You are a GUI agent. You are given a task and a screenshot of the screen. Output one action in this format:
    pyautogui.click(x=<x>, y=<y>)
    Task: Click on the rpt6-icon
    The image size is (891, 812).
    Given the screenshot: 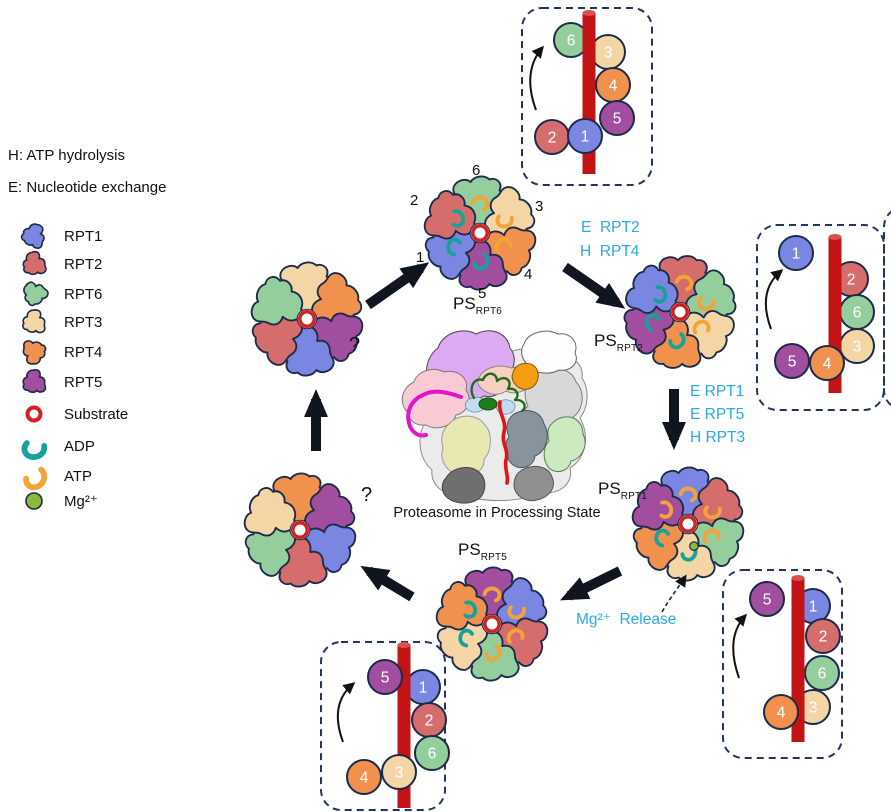 What is the action you would take?
    pyautogui.click(x=35, y=294)
    